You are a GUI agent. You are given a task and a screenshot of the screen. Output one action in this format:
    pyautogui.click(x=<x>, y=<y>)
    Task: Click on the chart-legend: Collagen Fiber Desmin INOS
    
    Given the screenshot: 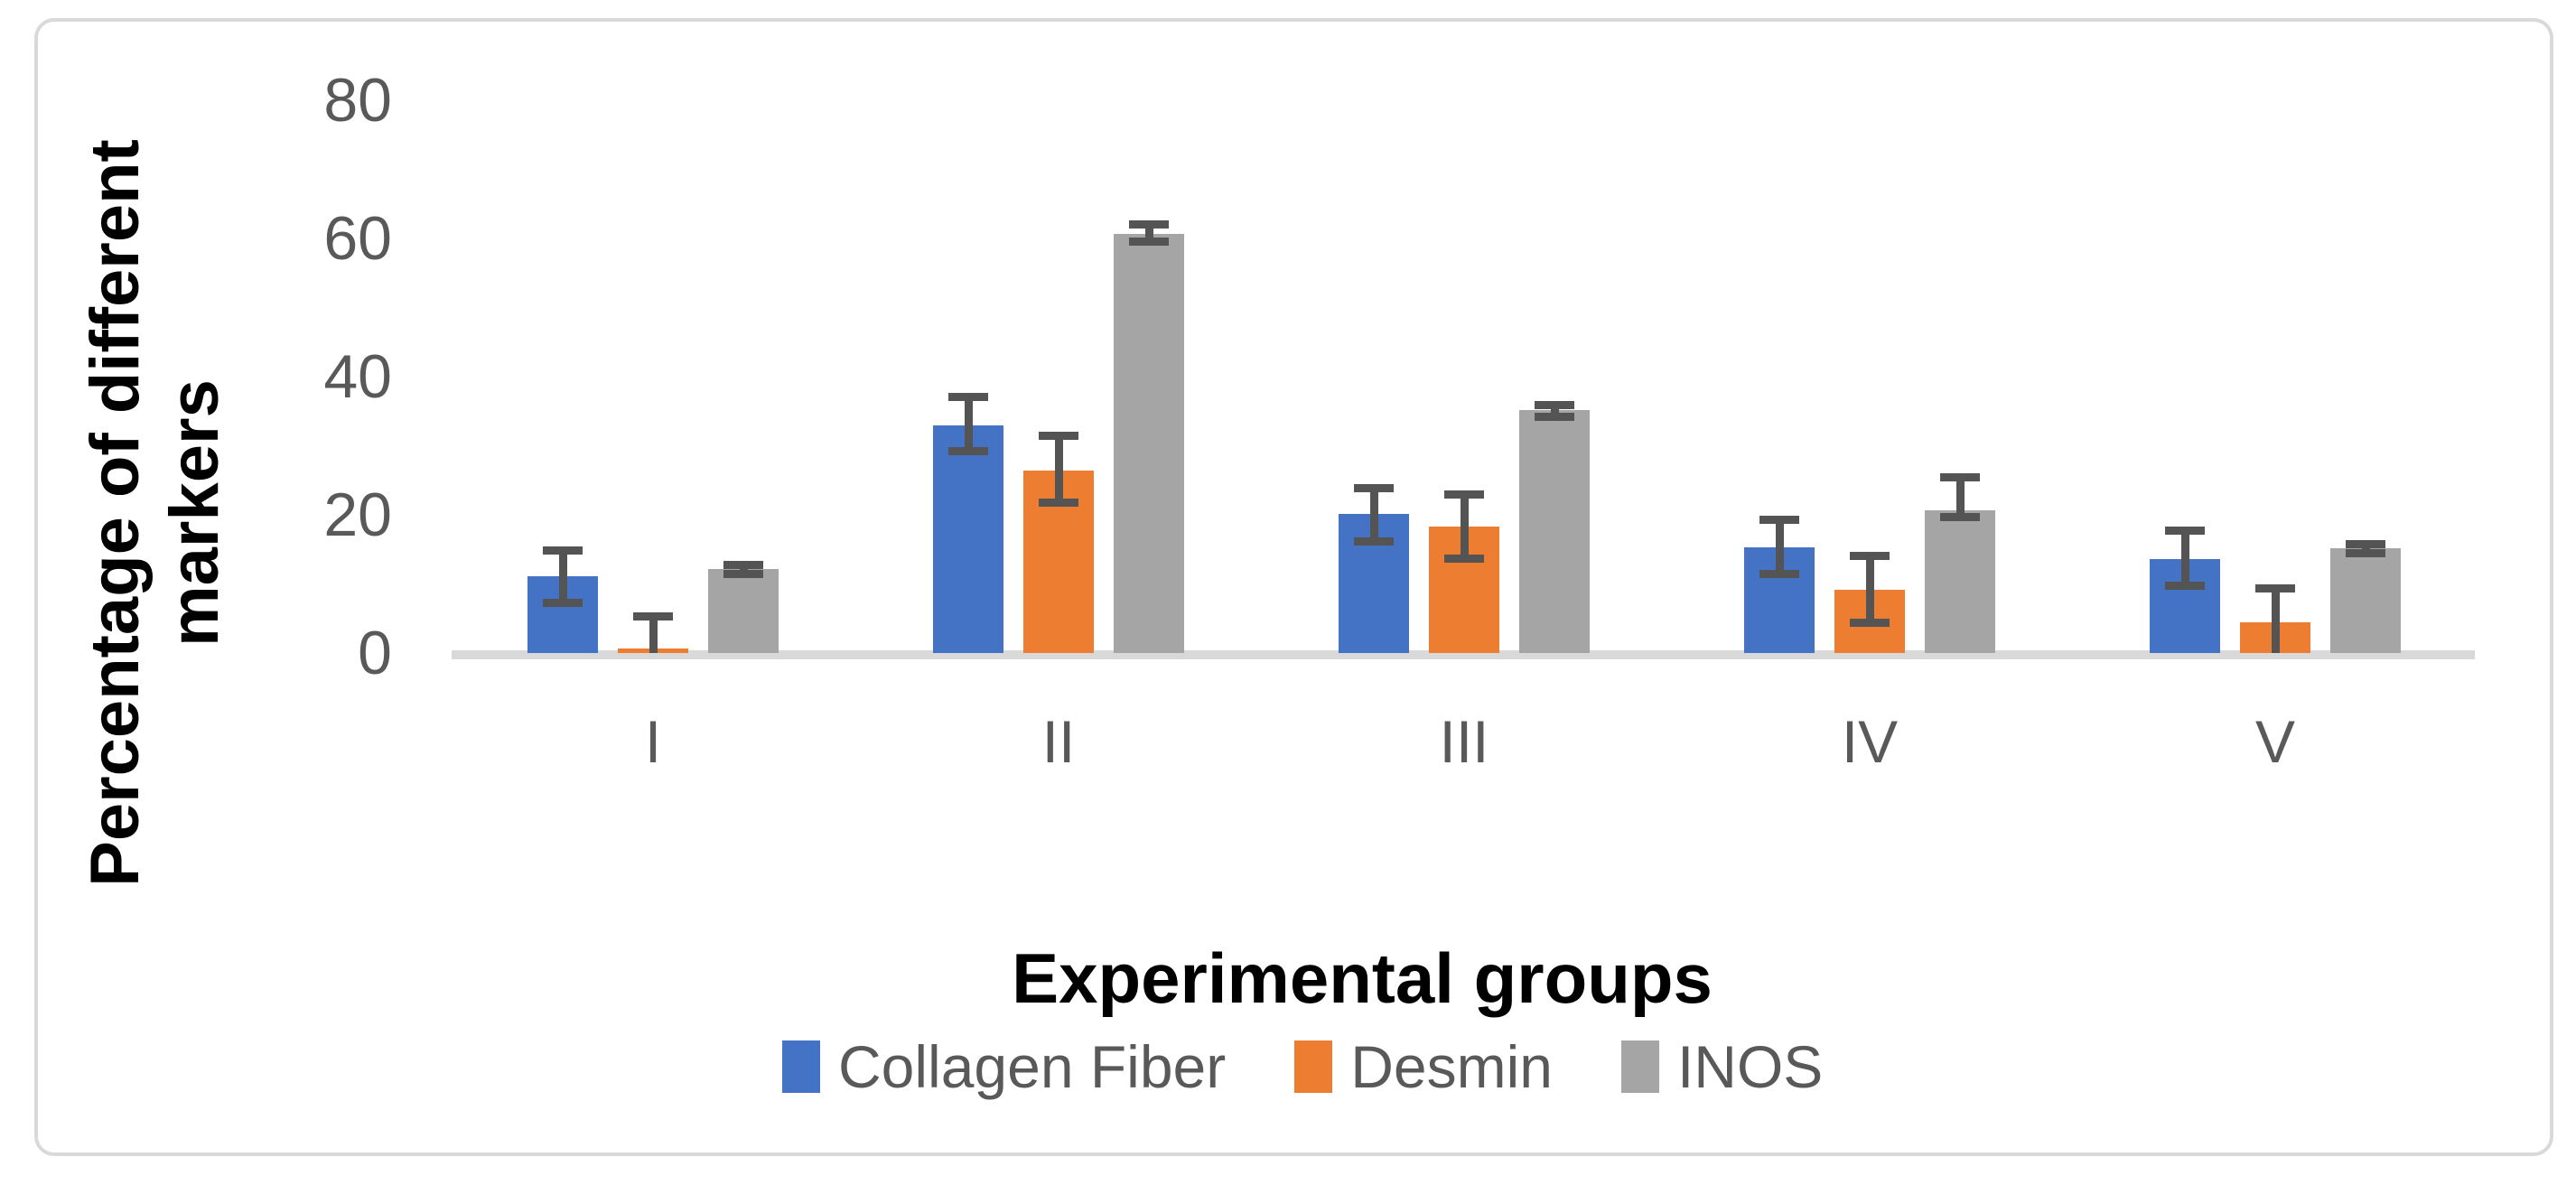 What is the action you would take?
    pyautogui.click(x=1302, y=1066)
    